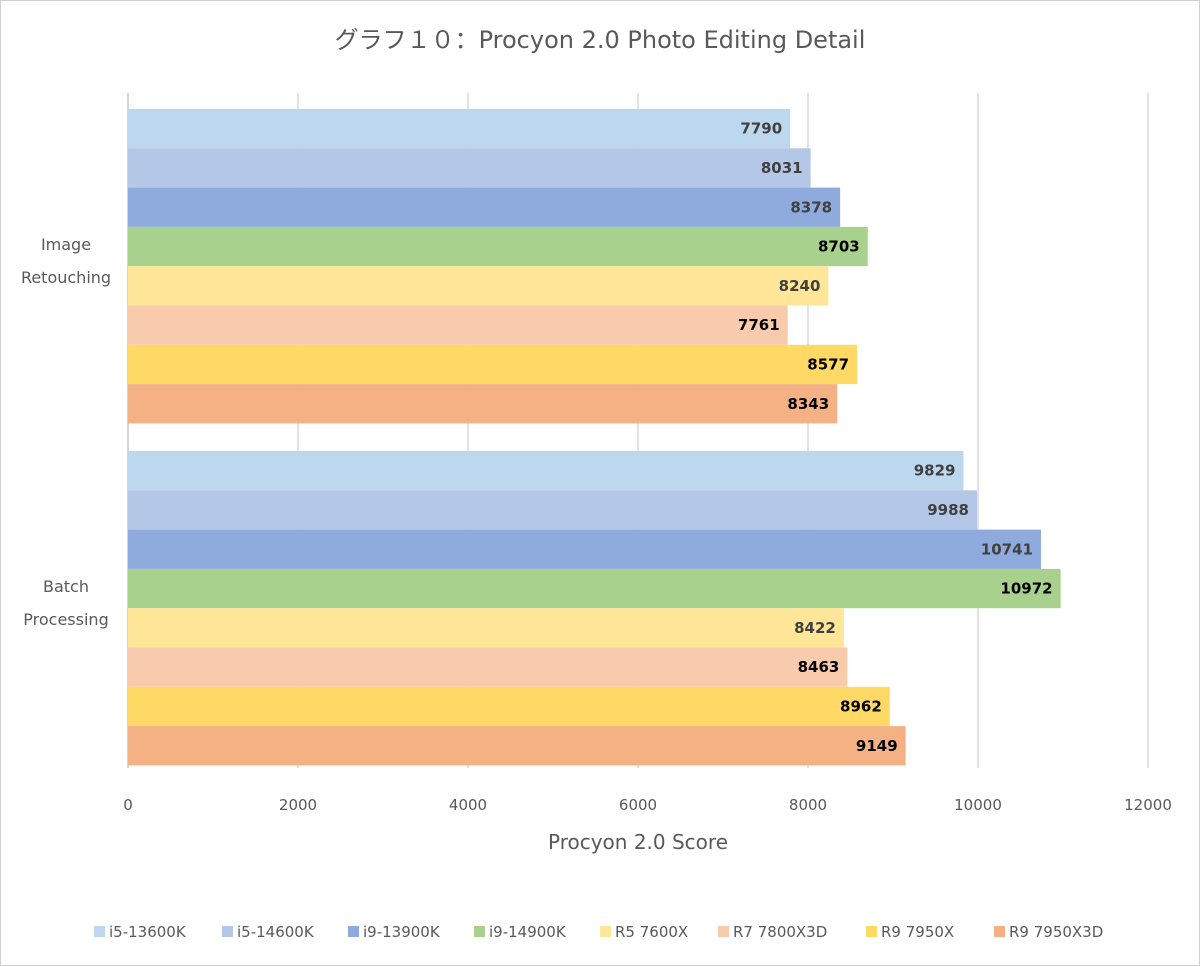 The width and height of the screenshot is (1200, 966). Describe the element at coordinates (782, 168) in the screenshot. I see `data-label: 8031` at that location.